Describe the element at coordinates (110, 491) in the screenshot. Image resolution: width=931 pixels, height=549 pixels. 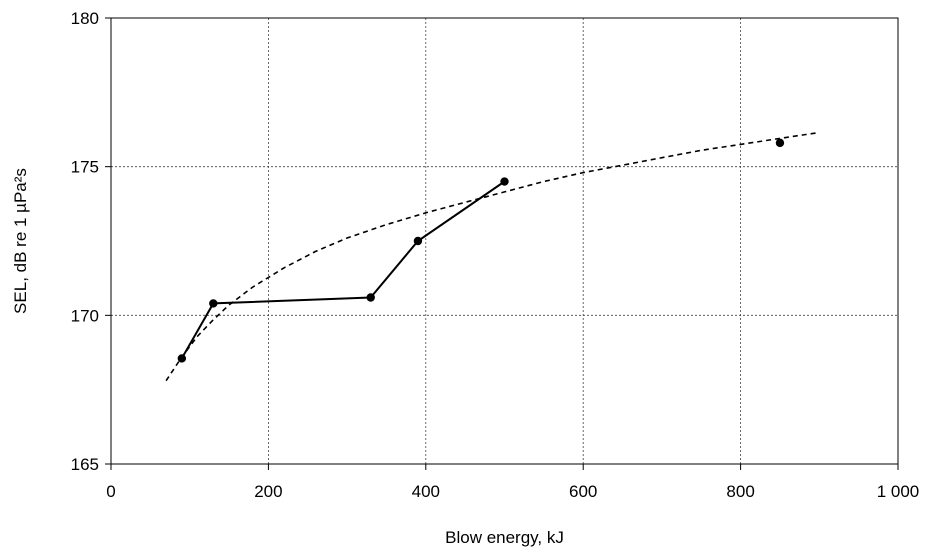
I see `x-tick-label-0: 0` at that location.